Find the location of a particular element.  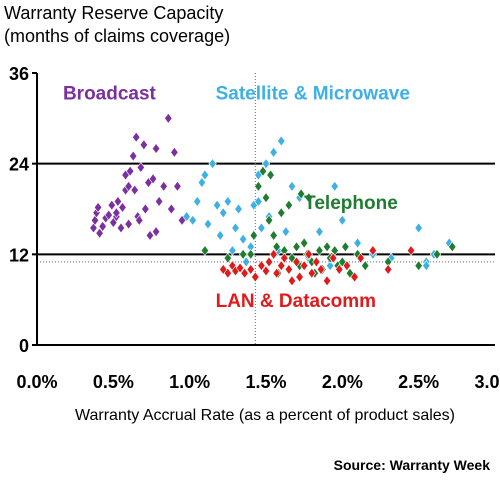

x-tick-label: 1.0% is located at coordinates (189, 382).